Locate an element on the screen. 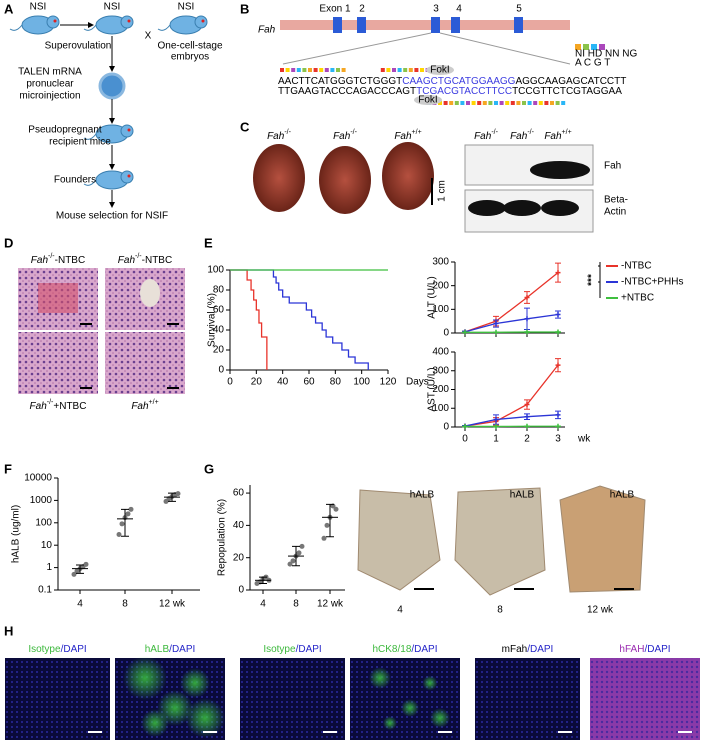 Image resolution: width=708 pixels, height=748 pixels. x-tick-label: 100 is located at coordinates (361, 382).